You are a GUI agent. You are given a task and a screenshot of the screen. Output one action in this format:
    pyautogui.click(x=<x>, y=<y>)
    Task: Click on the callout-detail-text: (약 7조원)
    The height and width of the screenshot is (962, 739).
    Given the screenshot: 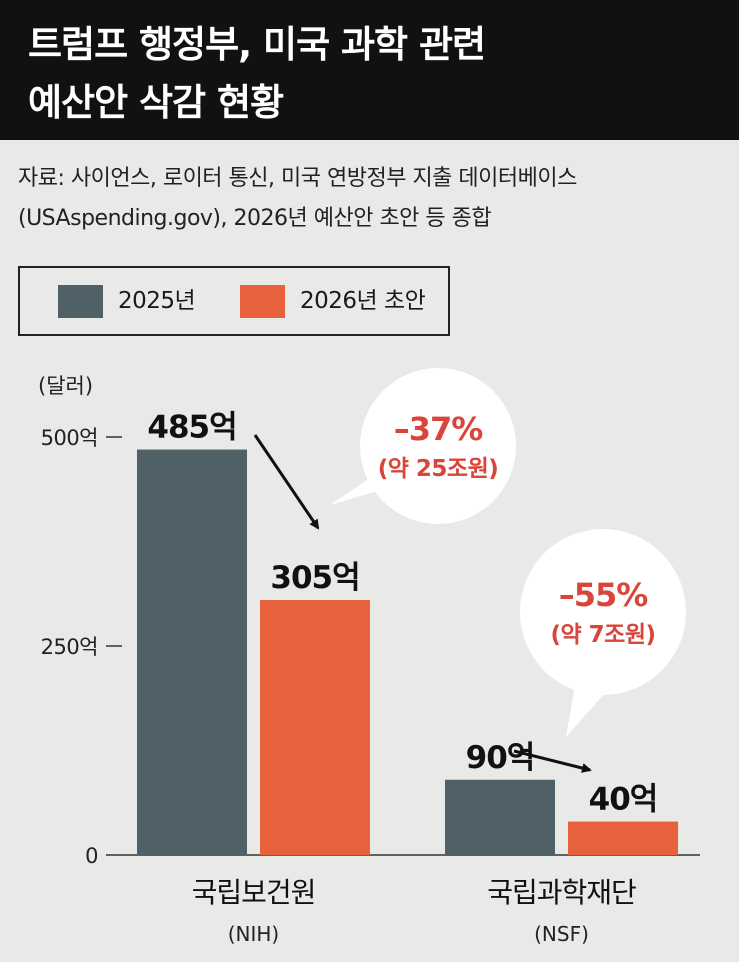 What is the action you would take?
    pyautogui.click(x=602, y=635)
    